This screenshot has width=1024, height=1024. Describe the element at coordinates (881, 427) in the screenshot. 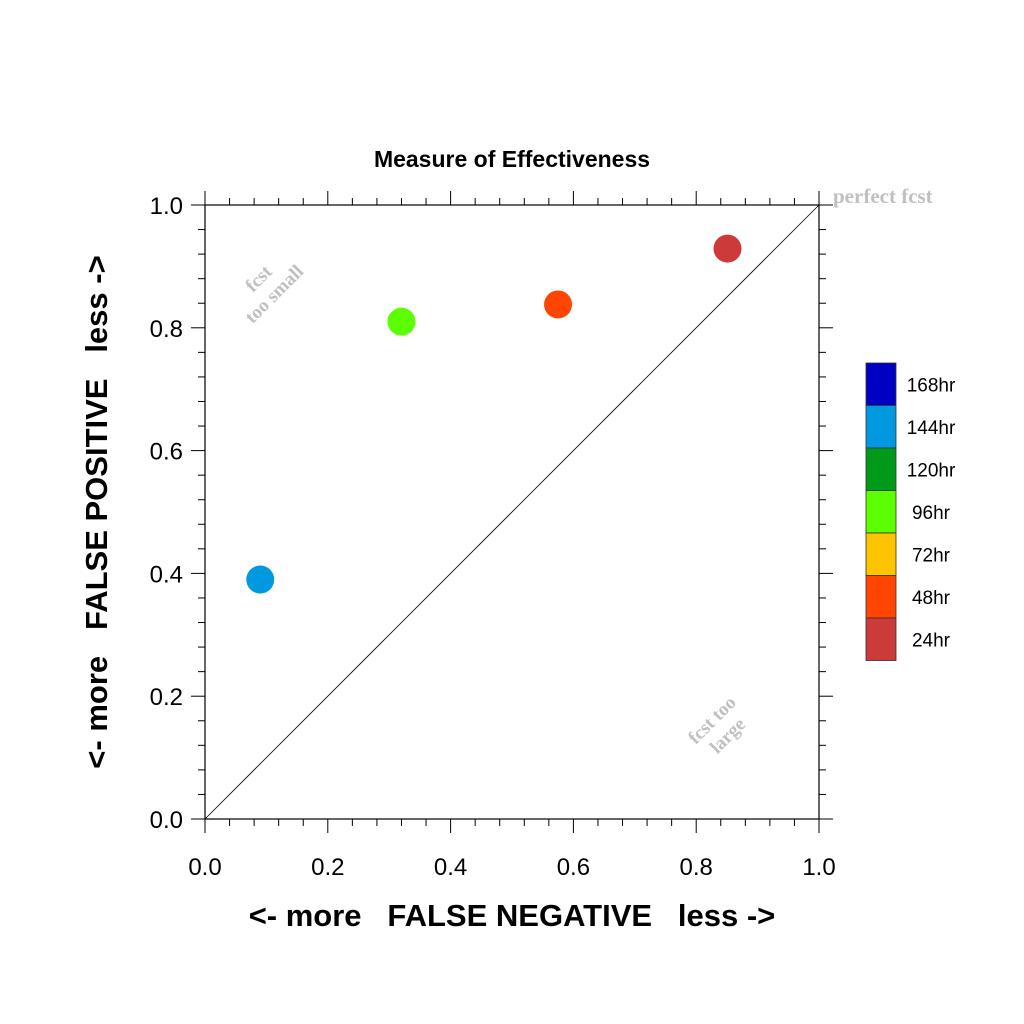

I see `legend-swatch-144hr` at that location.